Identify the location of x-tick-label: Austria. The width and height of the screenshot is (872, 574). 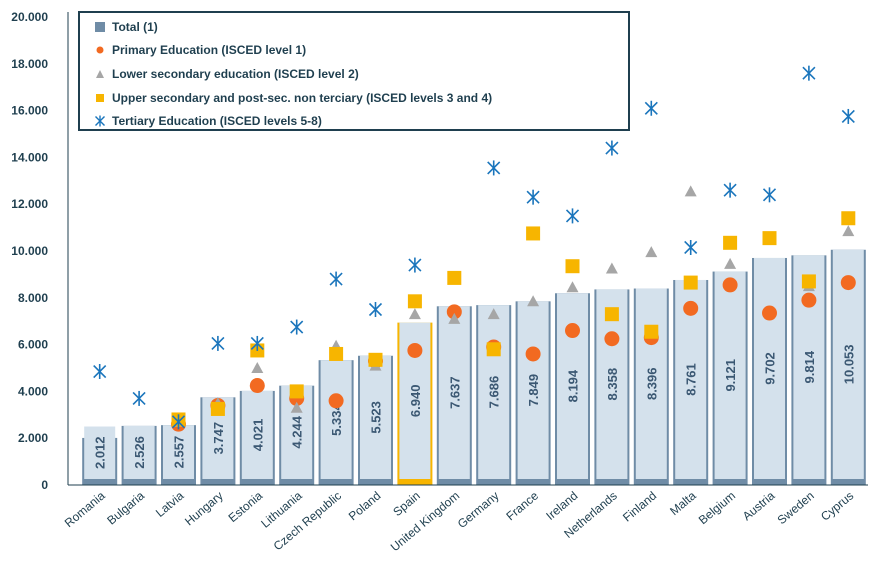
(759, 505).